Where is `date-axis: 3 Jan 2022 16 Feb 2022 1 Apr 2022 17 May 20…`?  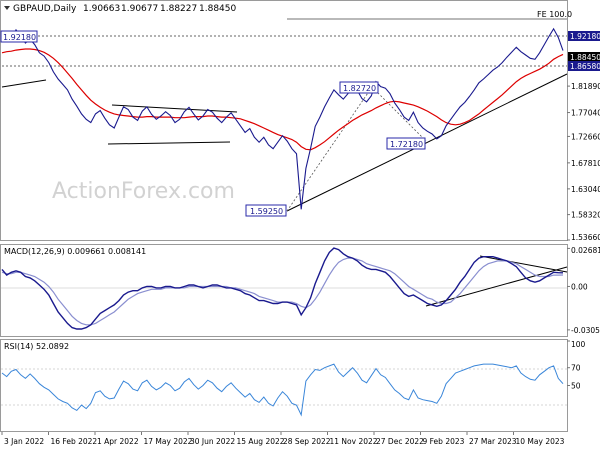 date-axis: 3 Jan 2022 16 Feb 2022 1 Apr 2022 17 May 20… is located at coordinates (283, 439).